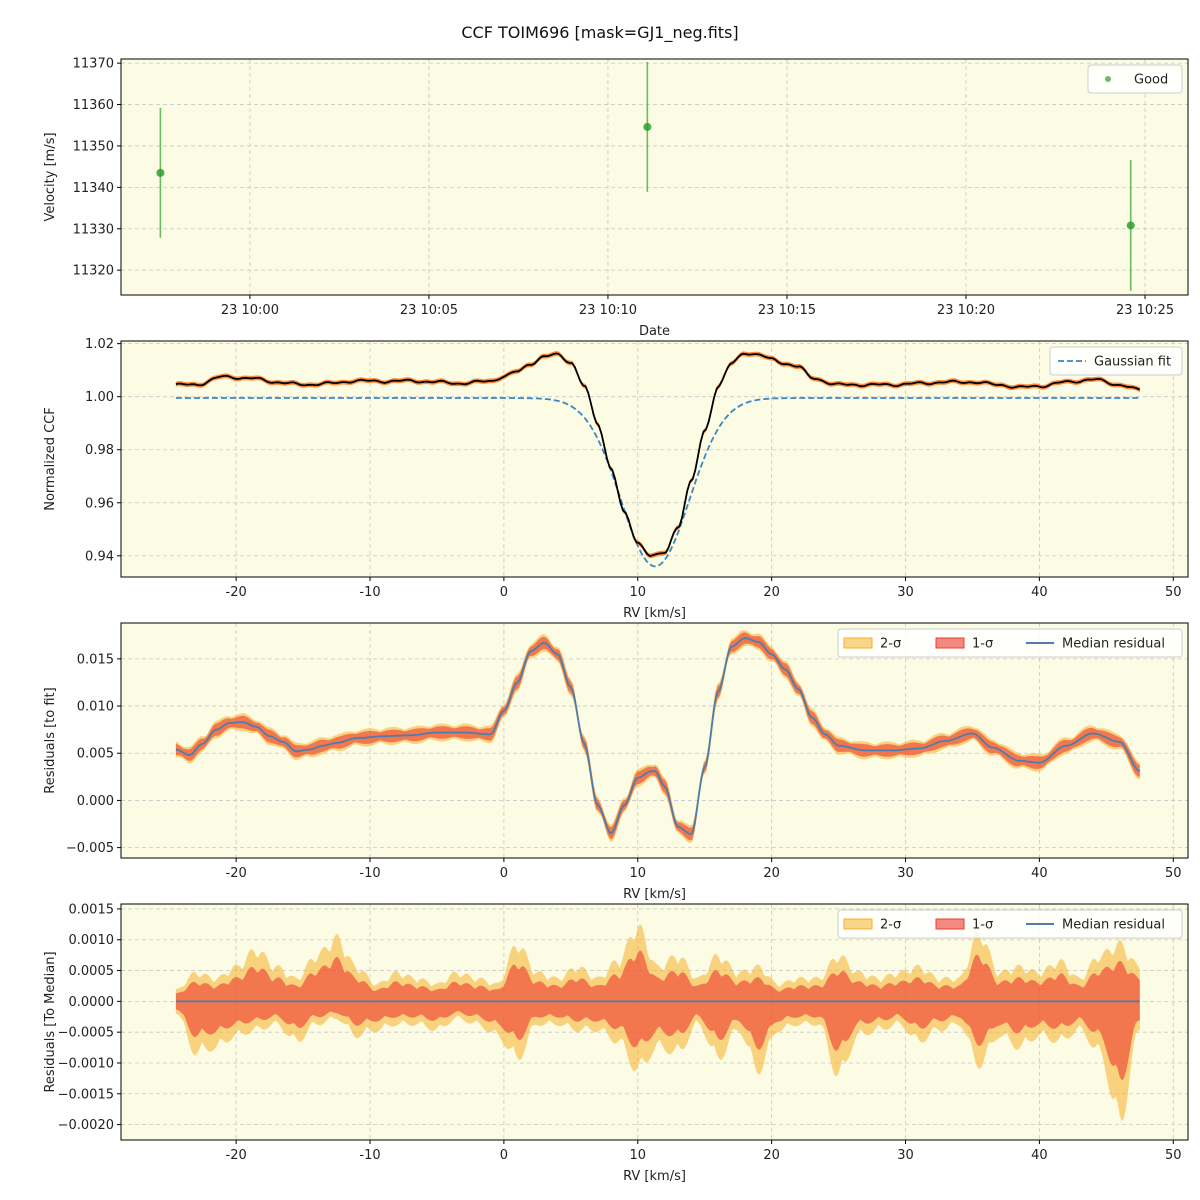  What do you see at coordinates (50, 1021) in the screenshot?
I see `y-axis-label: Residuals [To Median]` at bounding box center [50, 1021].